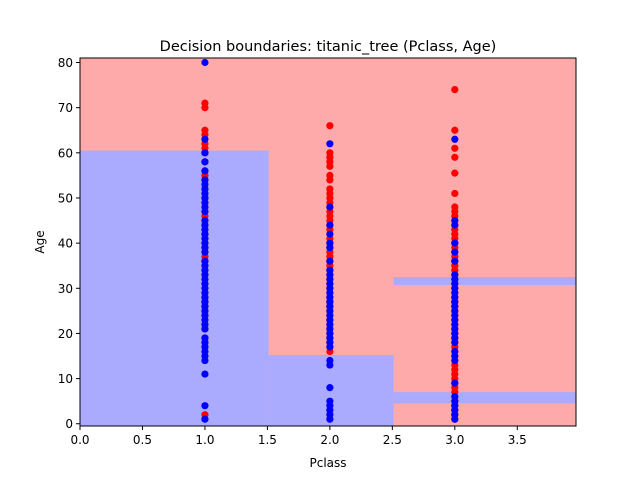 The height and width of the screenshot is (480, 640). What do you see at coordinates (65, 289) in the screenshot?
I see `y-tick-label: 30` at bounding box center [65, 289].